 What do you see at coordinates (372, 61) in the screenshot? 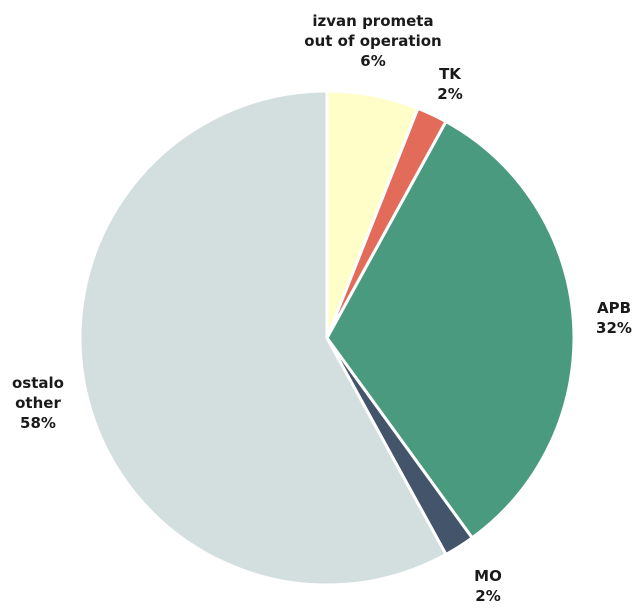
I see `pie-label-line: 6%` at bounding box center [372, 61].